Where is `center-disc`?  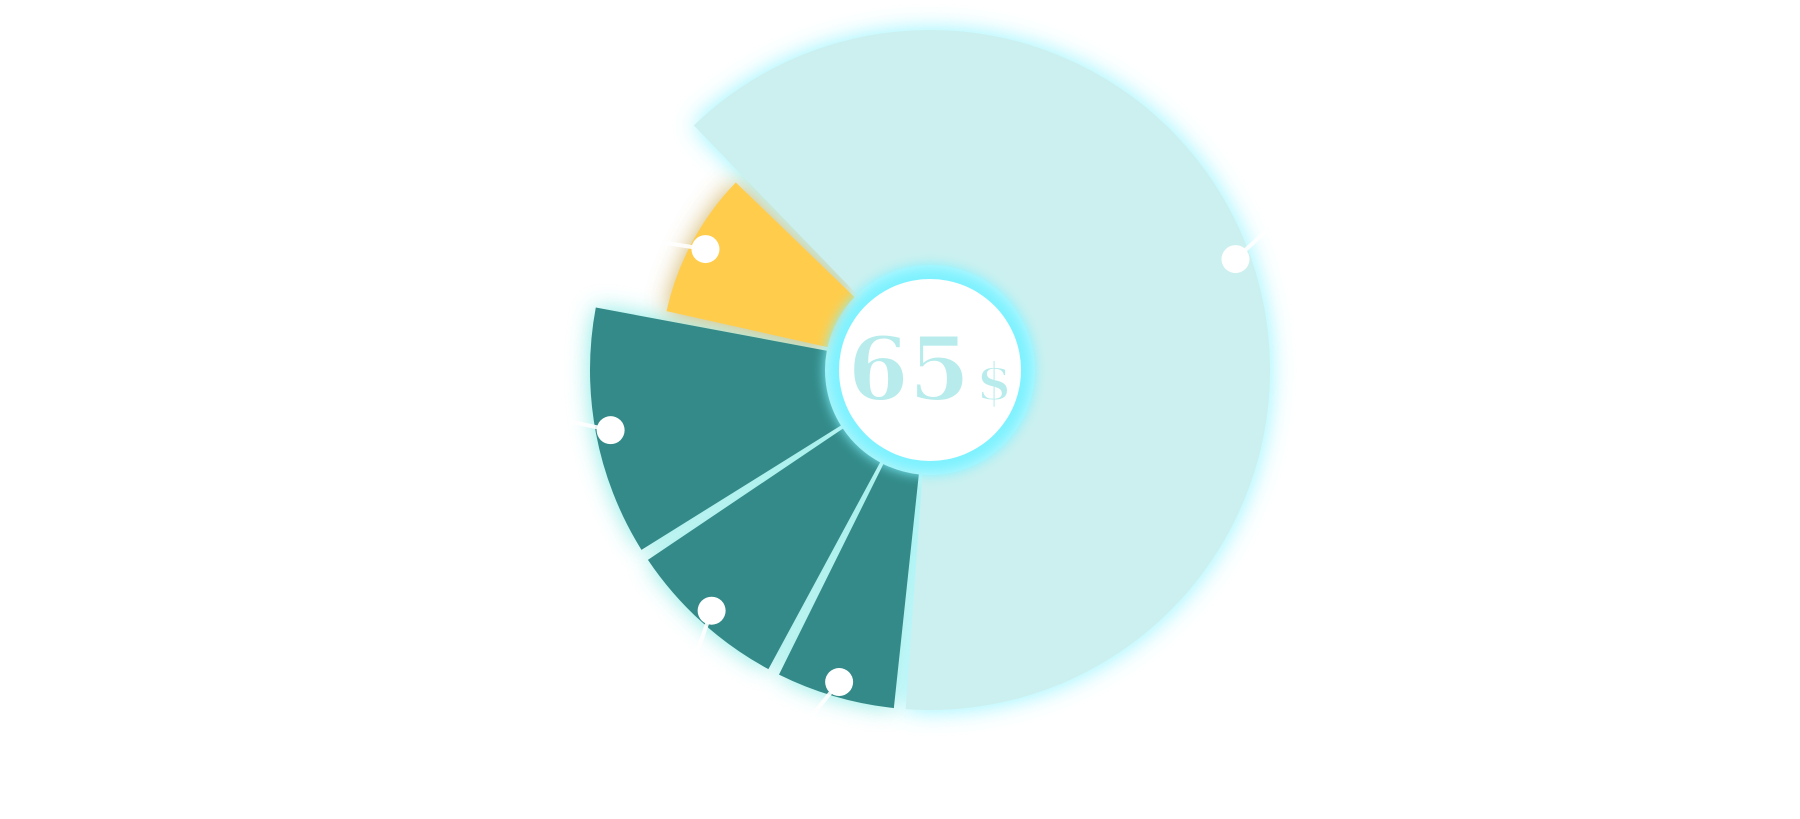
center-disc is located at coordinates (930, 370).